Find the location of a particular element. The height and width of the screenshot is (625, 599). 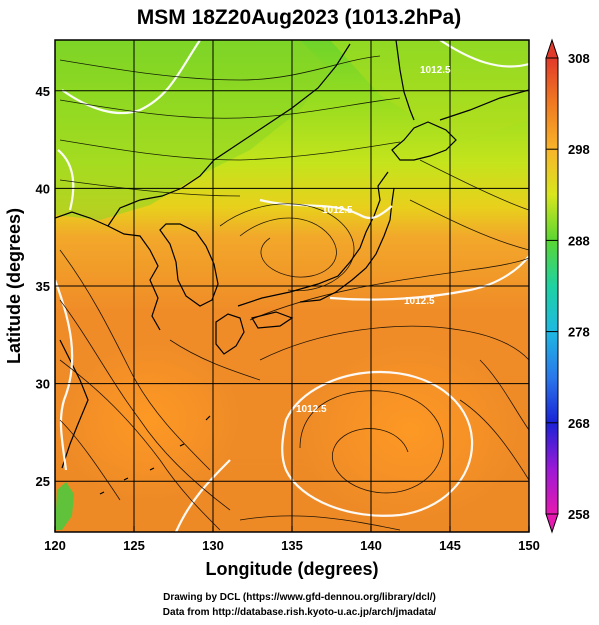

colorbar-scale is located at coordinates (552, 286).